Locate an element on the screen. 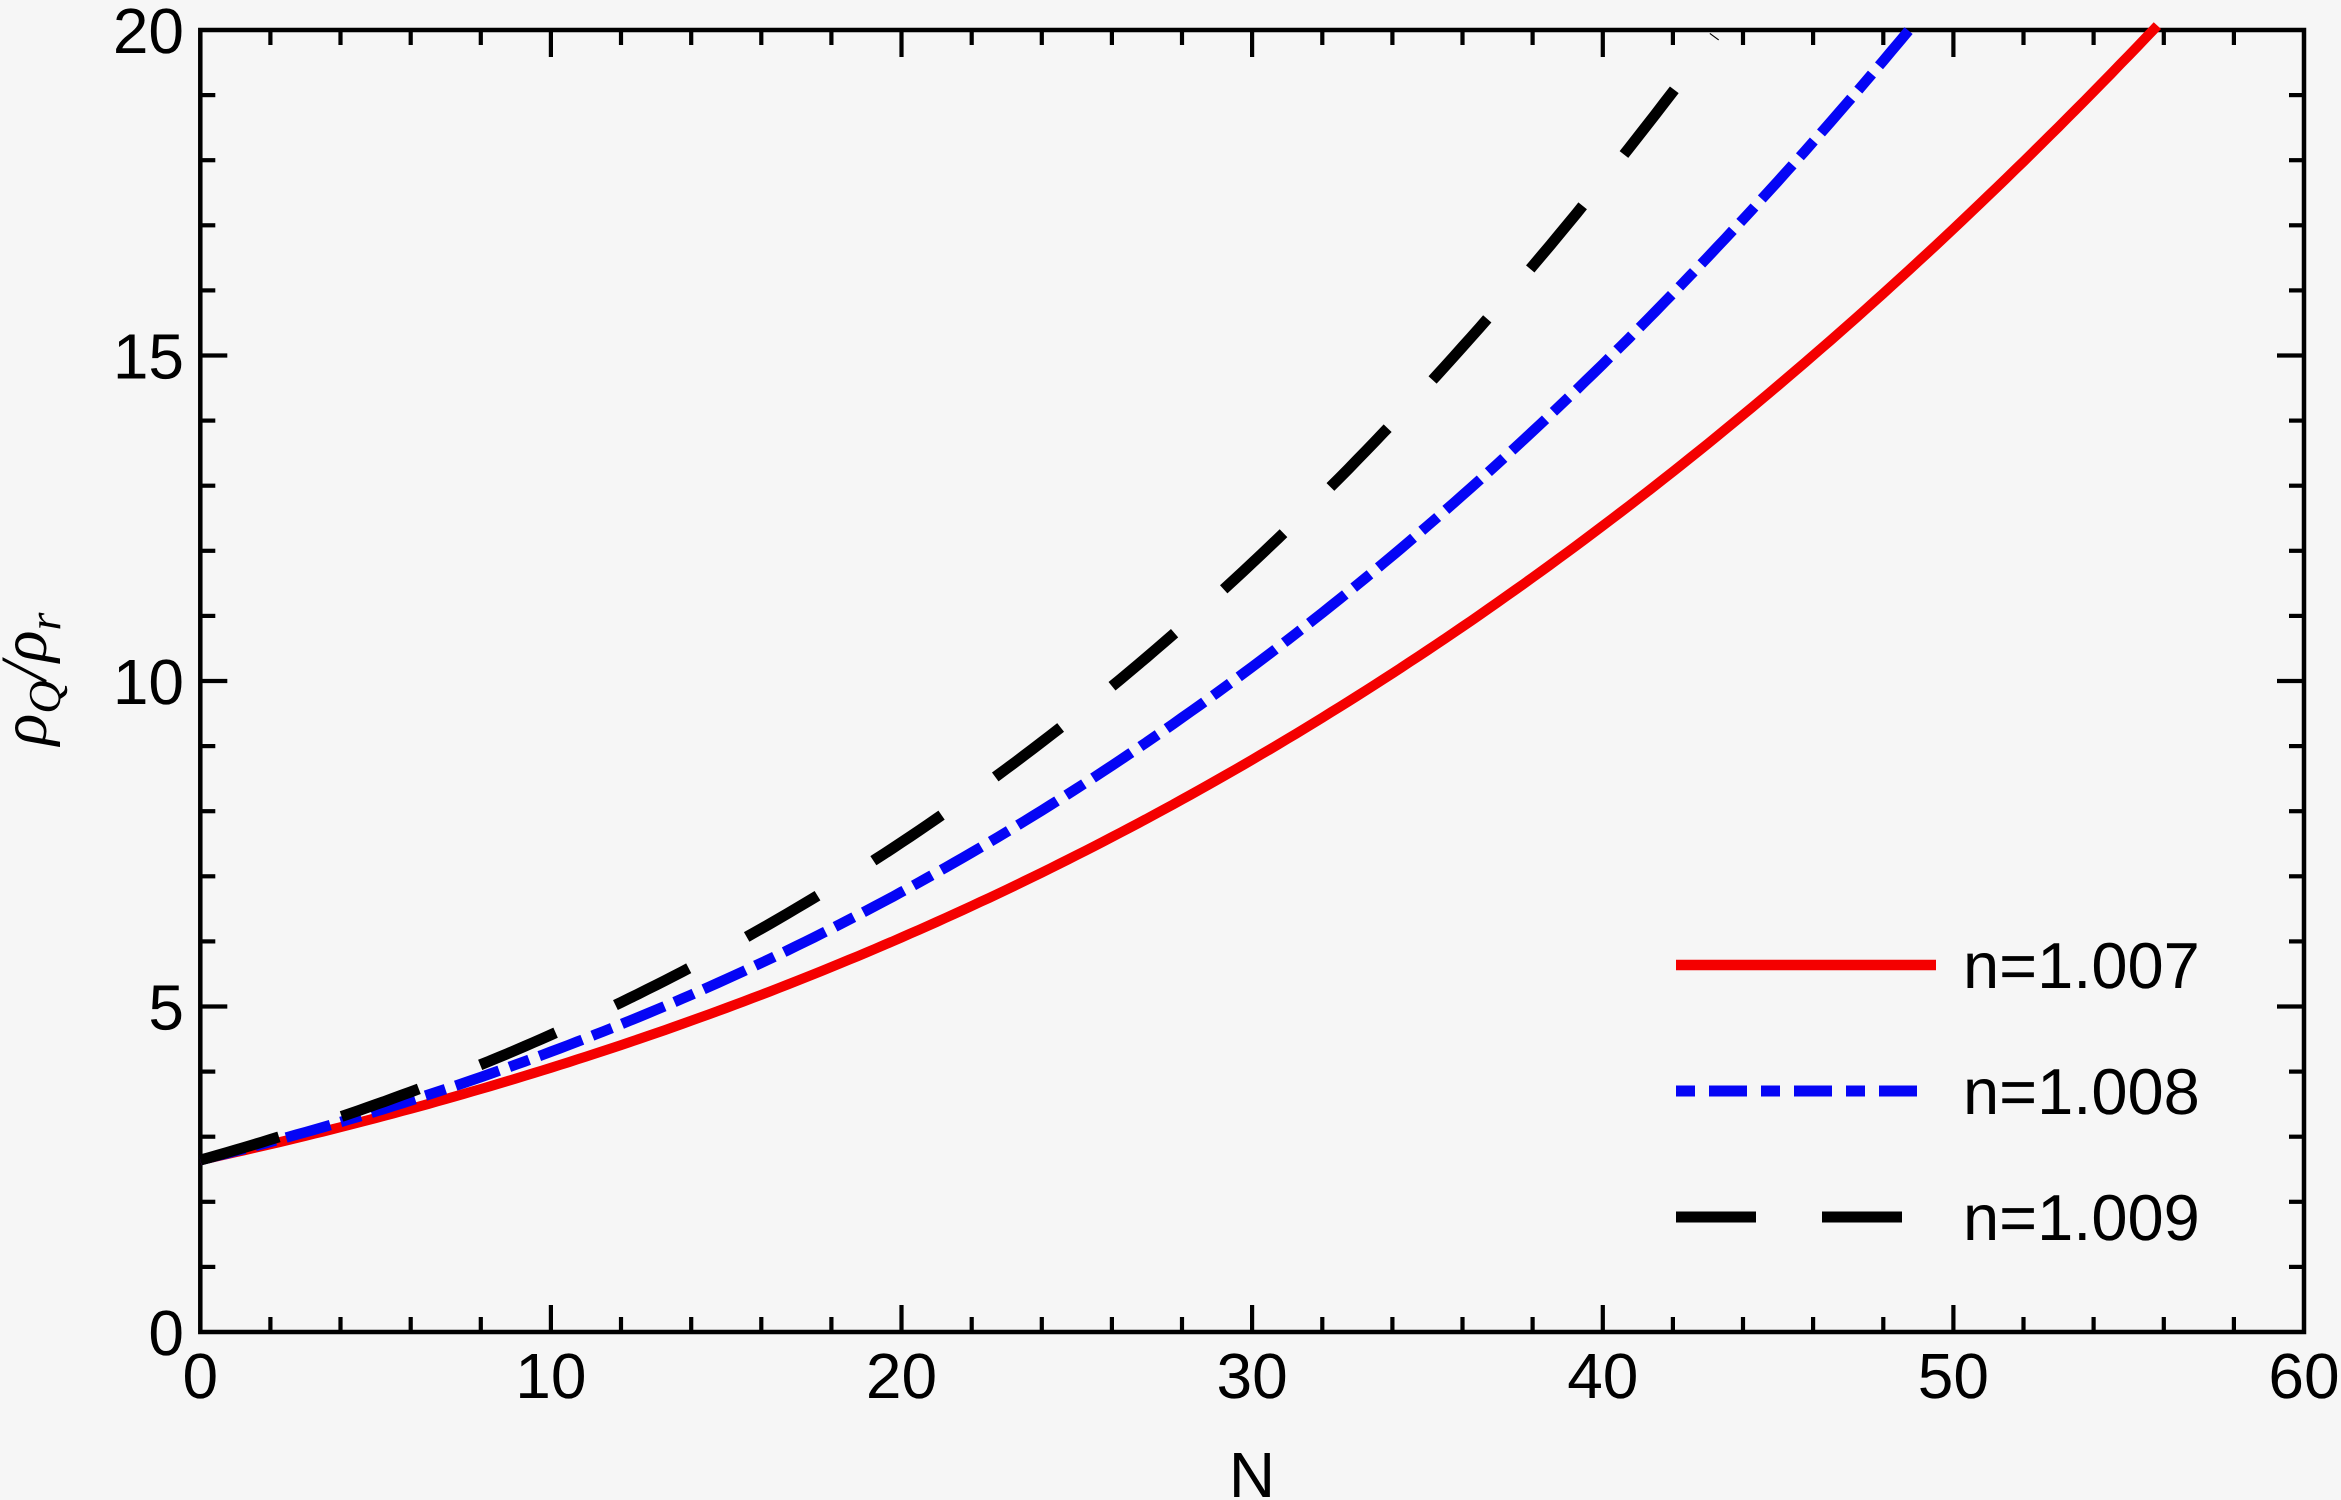 The image size is (2341, 1500). svg-text: 5 is located at coordinates (166, 1008).